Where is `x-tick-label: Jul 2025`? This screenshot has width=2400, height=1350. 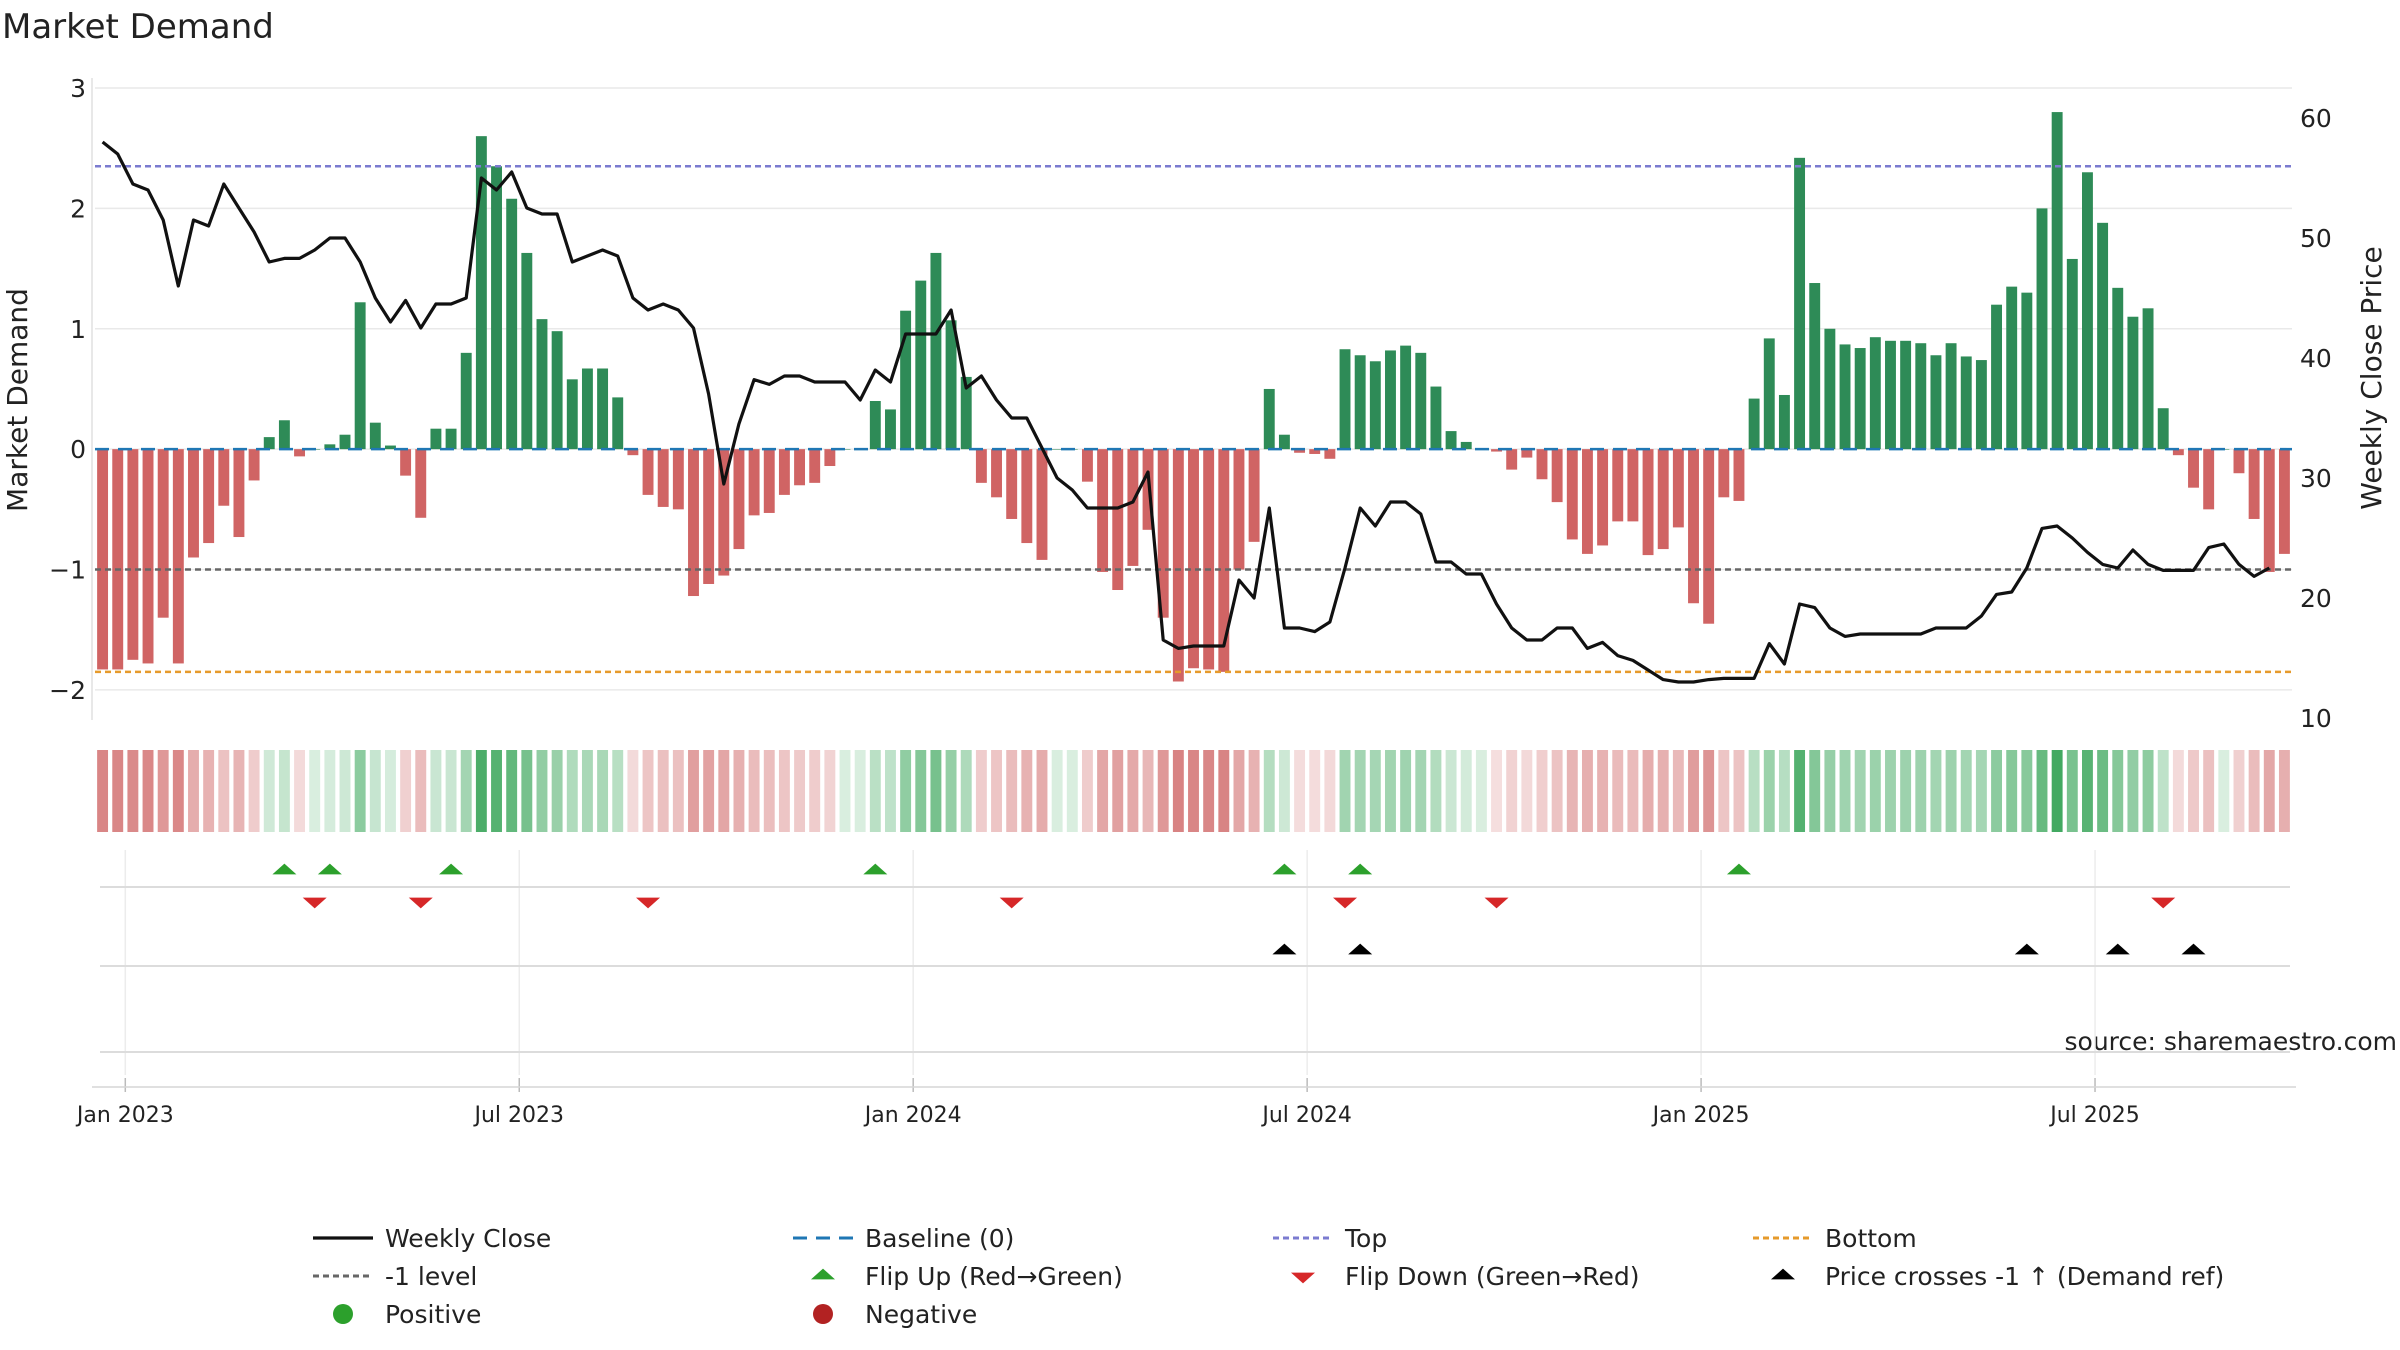
x-tick-label: Jul 2025 is located at coordinates (2094, 1115).